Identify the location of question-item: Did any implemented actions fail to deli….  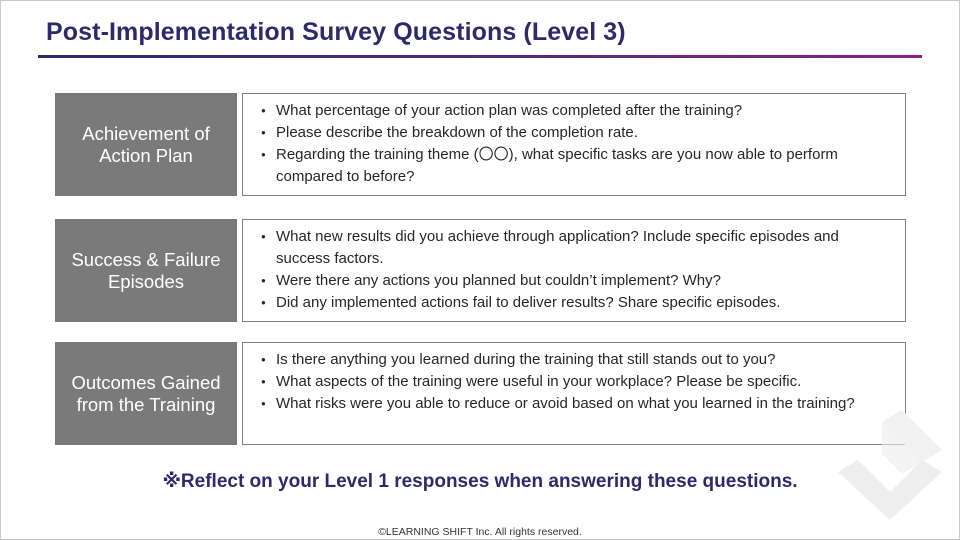
(577, 303).